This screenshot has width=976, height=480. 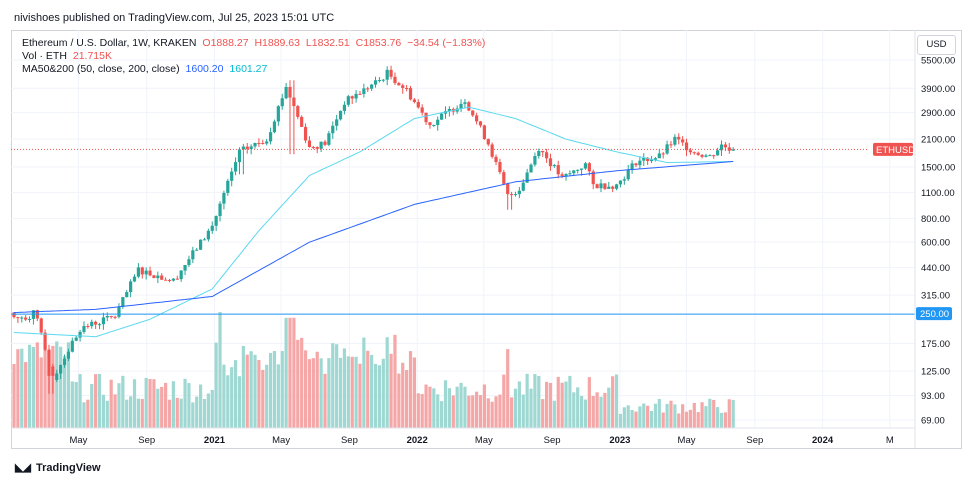 What do you see at coordinates (823, 440) in the screenshot?
I see `x-axis-tick-label: 2024` at bounding box center [823, 440].